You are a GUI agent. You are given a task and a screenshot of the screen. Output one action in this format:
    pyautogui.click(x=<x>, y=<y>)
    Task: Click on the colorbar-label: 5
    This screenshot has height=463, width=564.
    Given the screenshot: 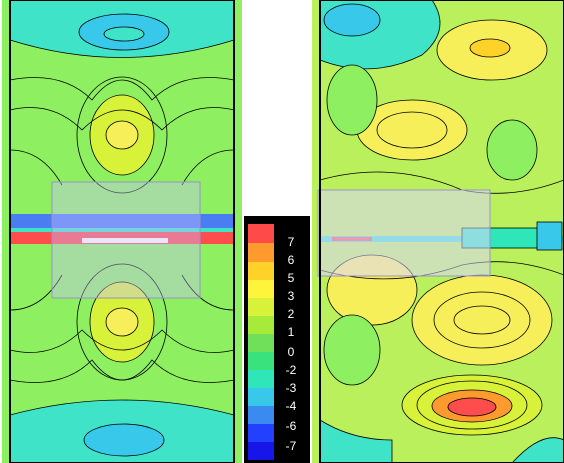 What is the action you would take?
    pyautogui.click(x=291, y=278)
    